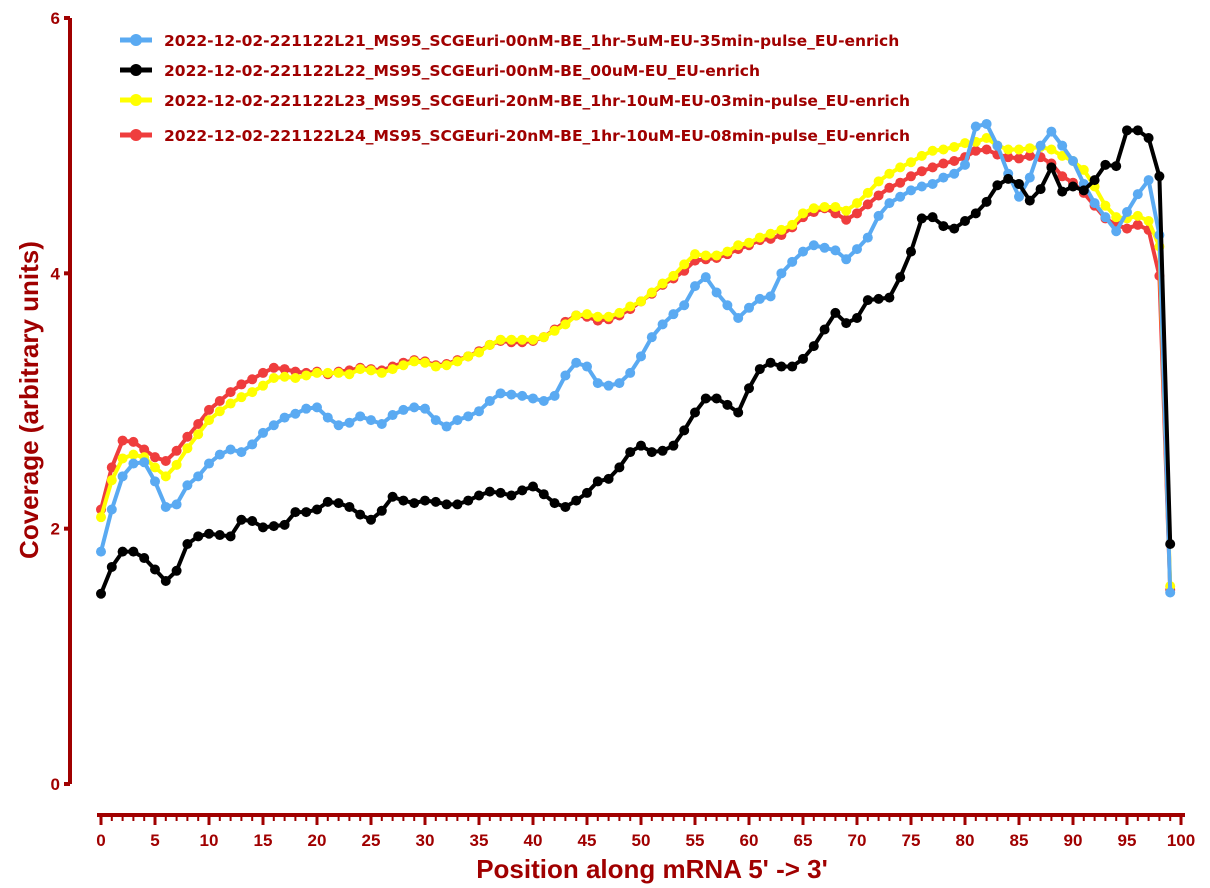  Describe the element at coordinates (652, 869) in the screenshot. I see `x-axis-label: Position along mRNA 5' -> 3'` at that location.